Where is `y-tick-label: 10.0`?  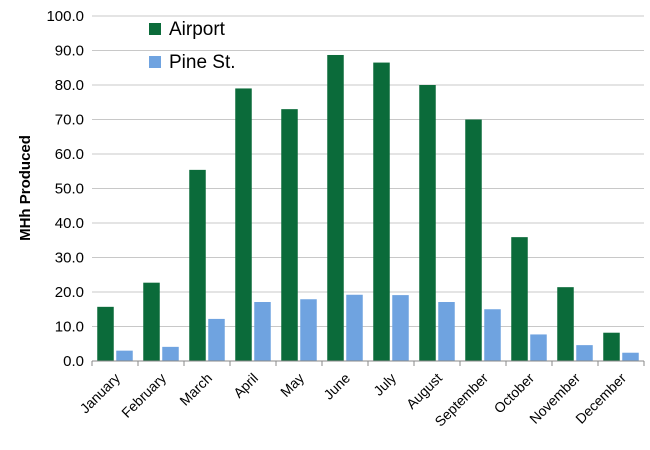
y-tick-label: 10.0 is located at coordinates (69, 327).